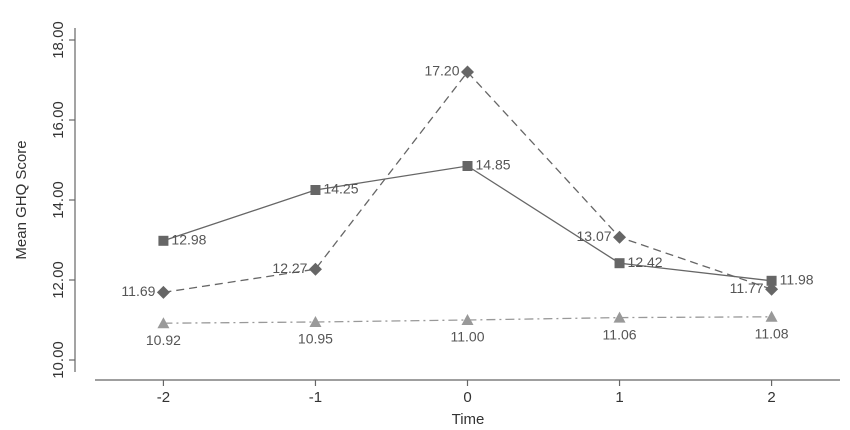  What do you see at coordinates (58, 200) in the screenshot?
I see `y-tick-label: 14.00` at bounding box center [58, 200].